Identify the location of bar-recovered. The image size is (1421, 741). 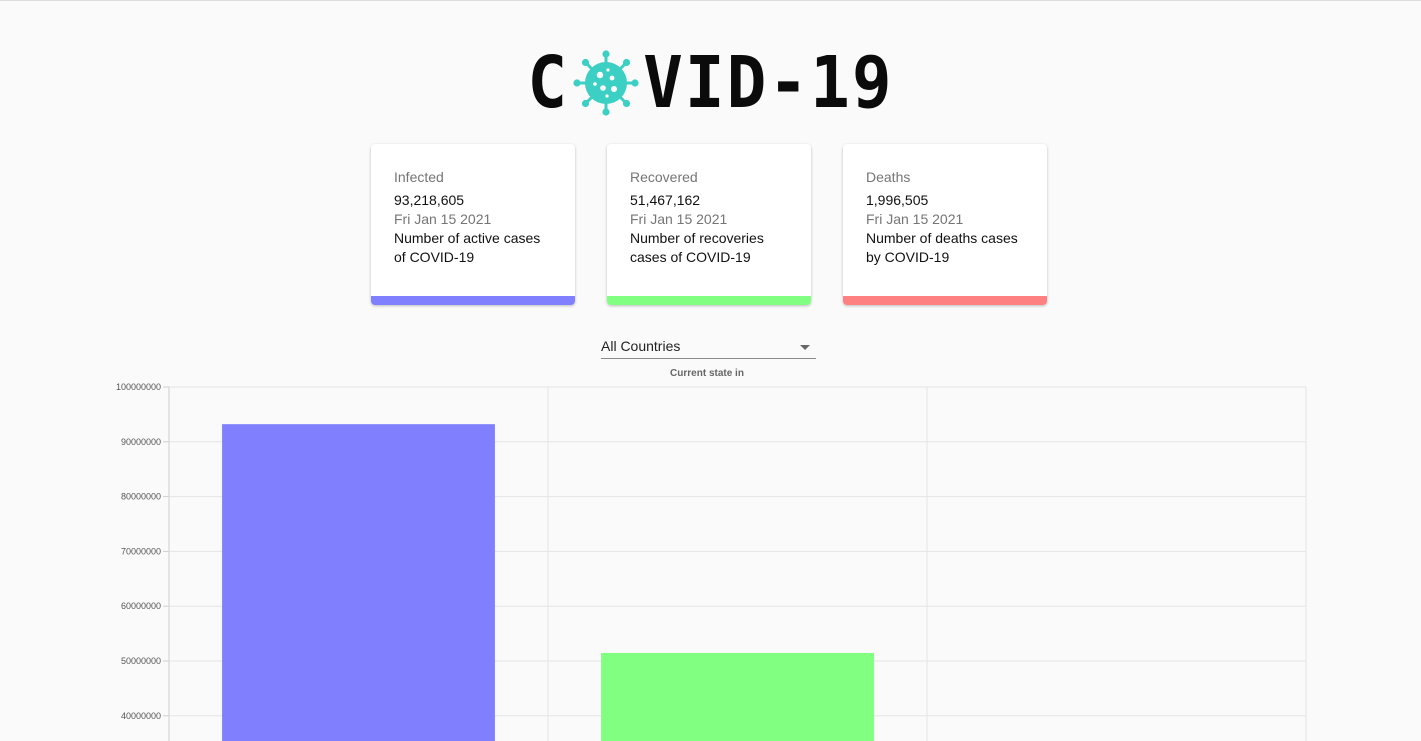
(737, 696).